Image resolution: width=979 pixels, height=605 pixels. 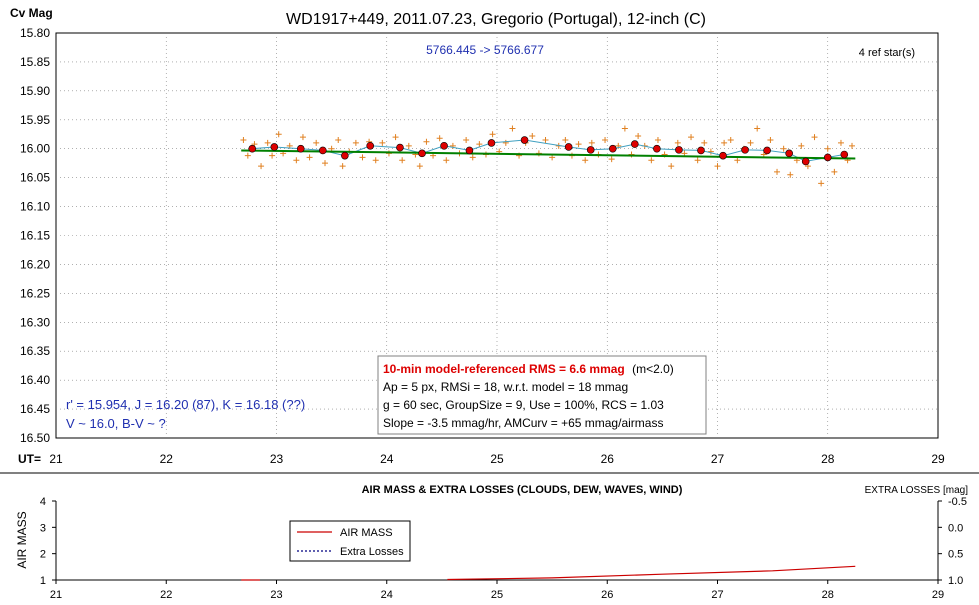 What do you see at coordinates (48, 541) in the screenshot?
I see `y-ticks-bottom: 1 2 3 4` at bounding box center [48, 541].